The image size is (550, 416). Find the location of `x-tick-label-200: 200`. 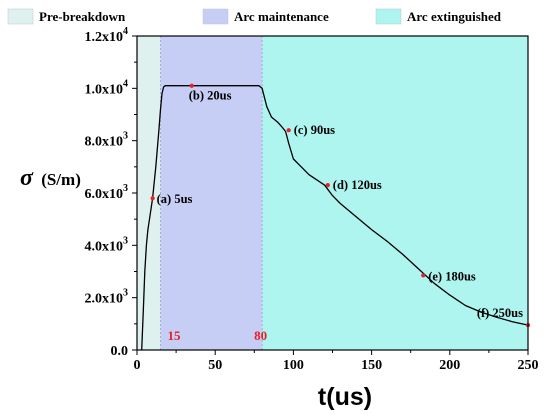

x-tick-label-200: 200 is located at coordinates (449, 365).